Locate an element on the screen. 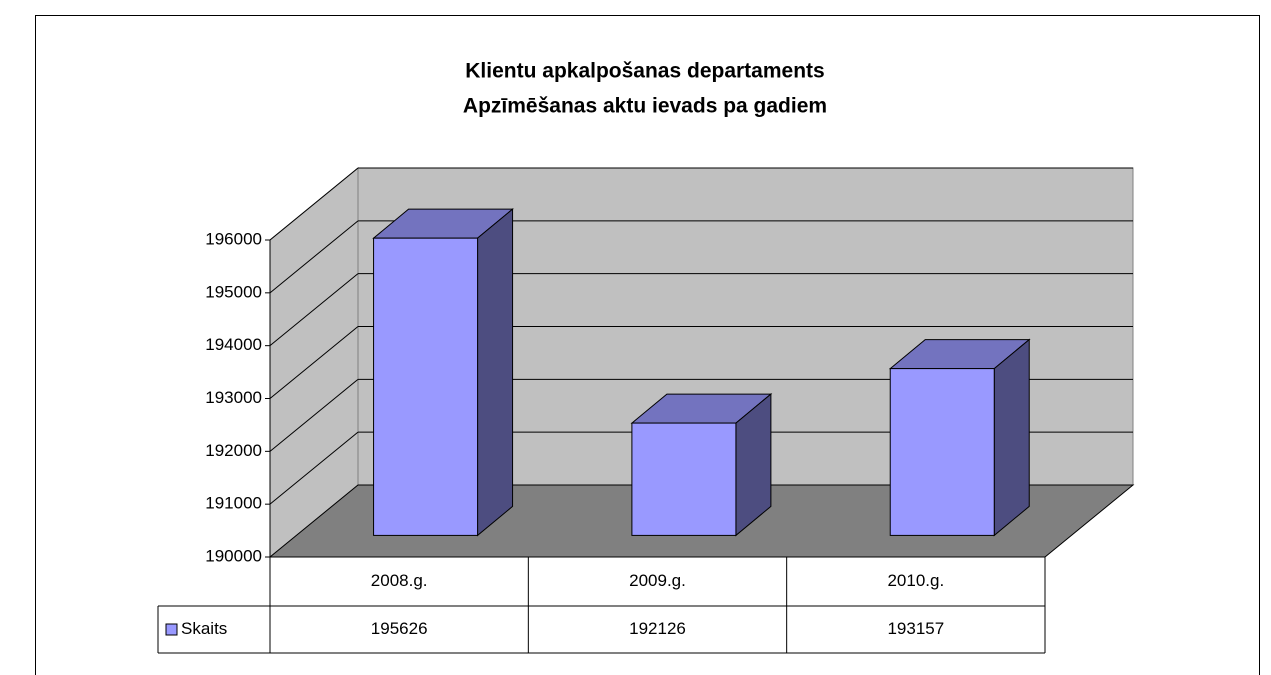 The image size is (1271, 675). x-tick-label: 2008.g. is located at coordinates (399, 580).